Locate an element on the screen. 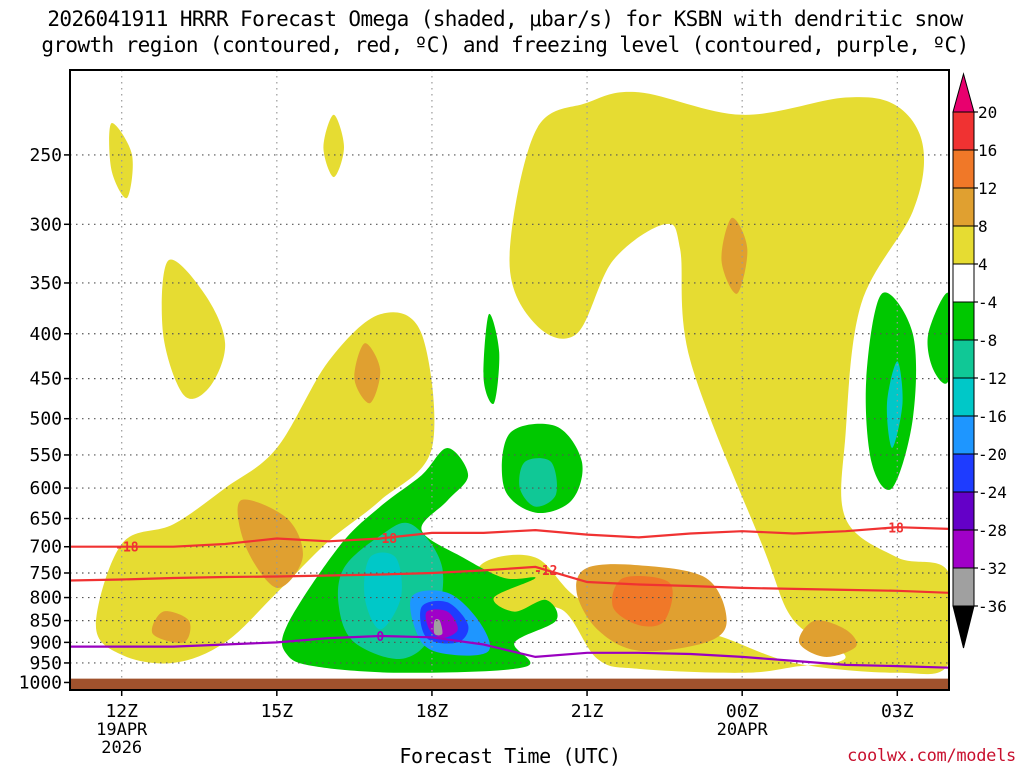 The width and height of the screenshot is (1024, 768). y-tick-label-850: 850 is located at coordinates (45, 621).